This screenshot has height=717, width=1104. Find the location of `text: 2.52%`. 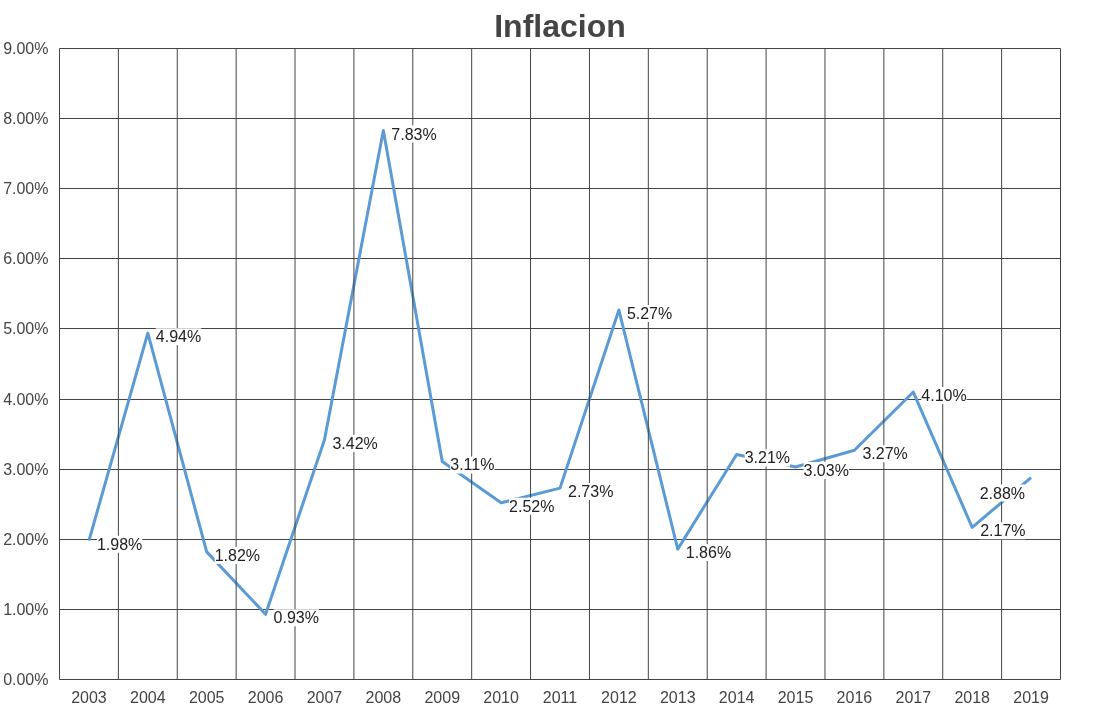

text: 2.52% is located at coordinates (532, 506).